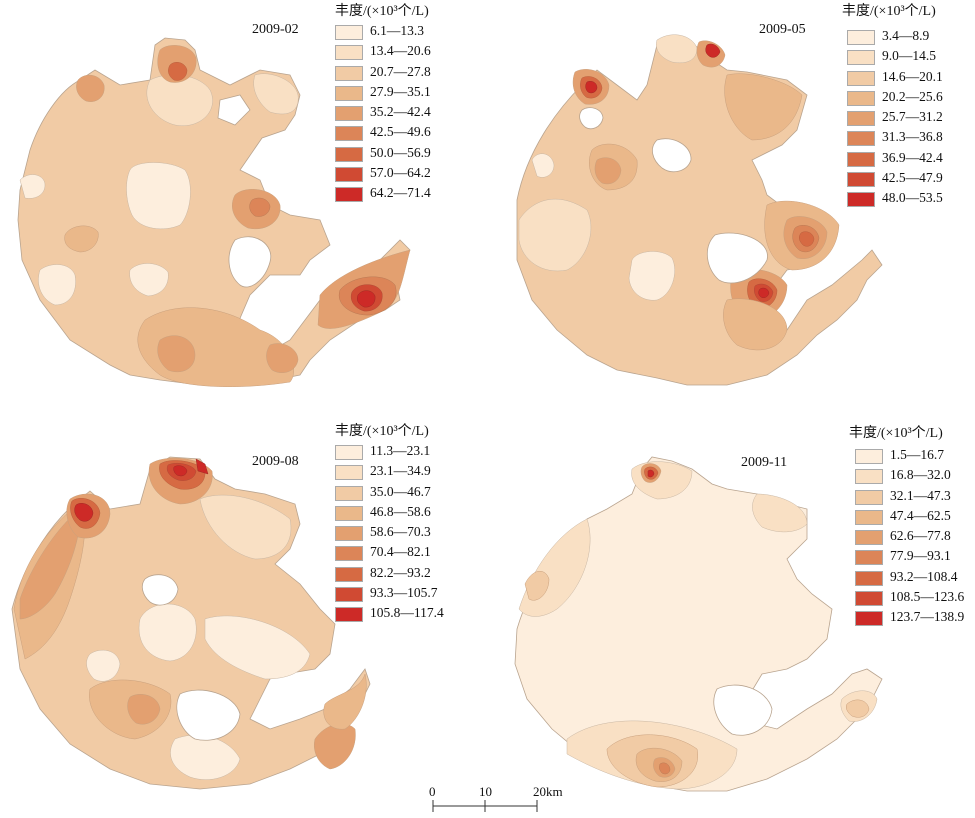 The height and width of the screenshot is (818, 975). I want to click on legend-class-label: 62.6—77.8, so click(920, 536).